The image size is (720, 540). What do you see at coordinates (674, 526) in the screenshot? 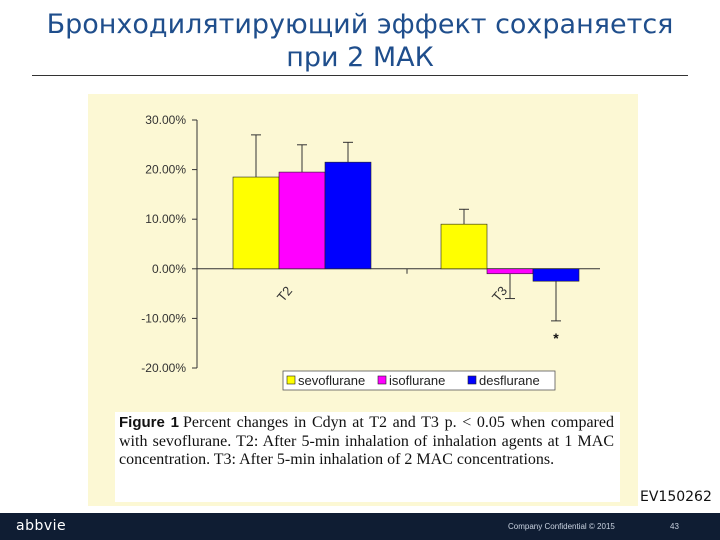
I see `page-number: 43` at bounding box center [674, 526].